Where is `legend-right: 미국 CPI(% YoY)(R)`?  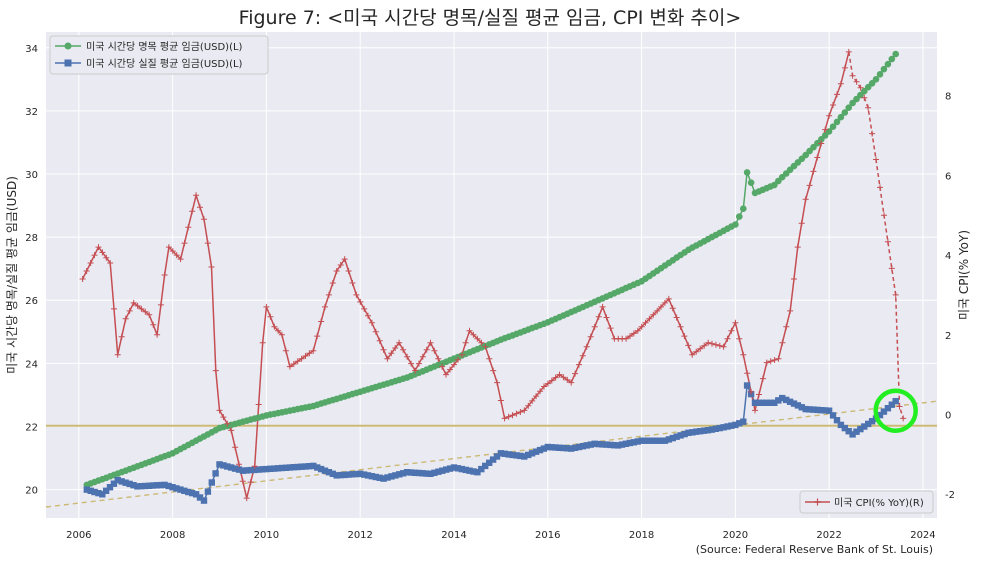
legend-right: 미국 CPI(% YoY)(R) is located at coordinates (866, 502).